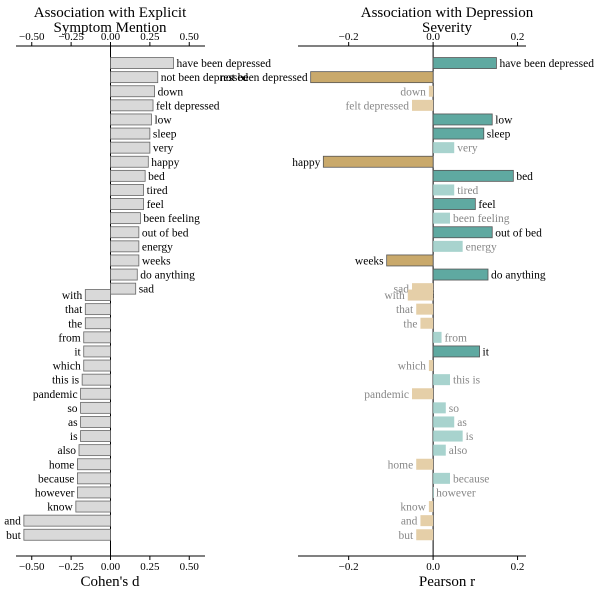 The height and width of the screenshot is (593, 594). What do you see at coordinates (110, 582) in the screenshot?
I see `left-x-axis-label: Cohen's d` at bounding box center [110, 582].